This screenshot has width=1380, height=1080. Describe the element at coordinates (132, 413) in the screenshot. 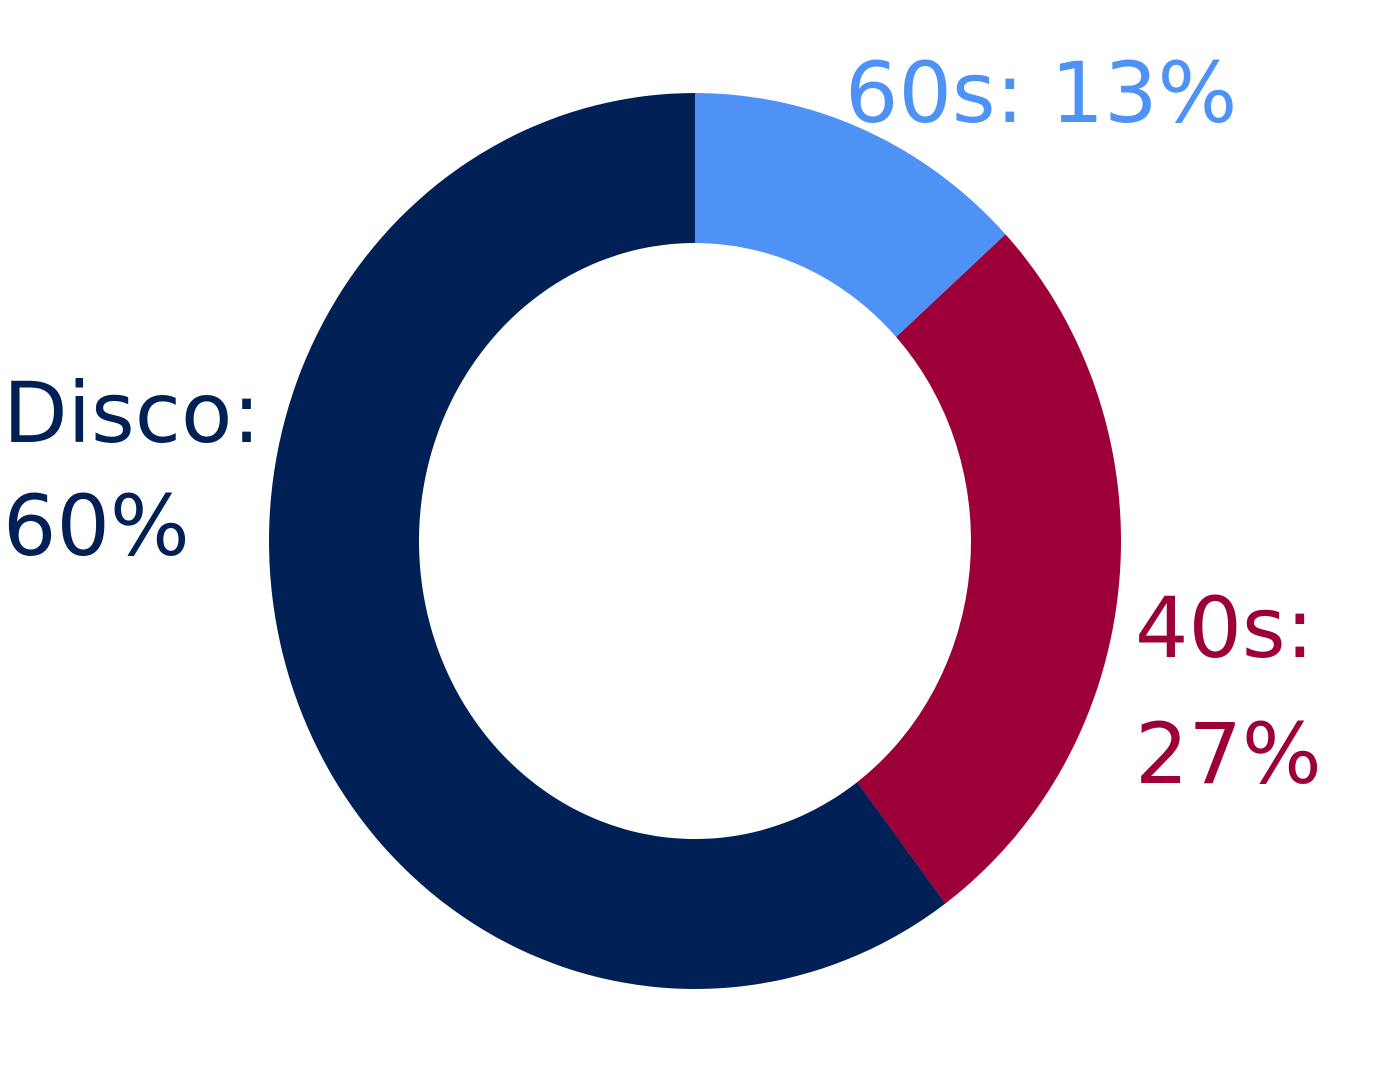

I see `slice-label-line: Disco:` at that location.